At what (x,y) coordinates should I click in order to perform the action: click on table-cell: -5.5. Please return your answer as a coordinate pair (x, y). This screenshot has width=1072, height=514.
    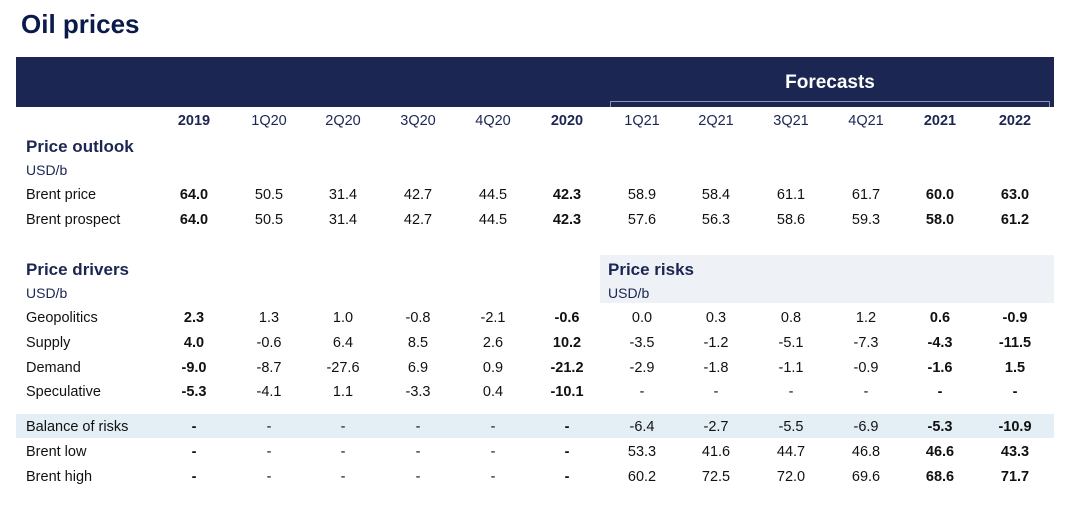
    Looking at the image, I should click on (791, 427).